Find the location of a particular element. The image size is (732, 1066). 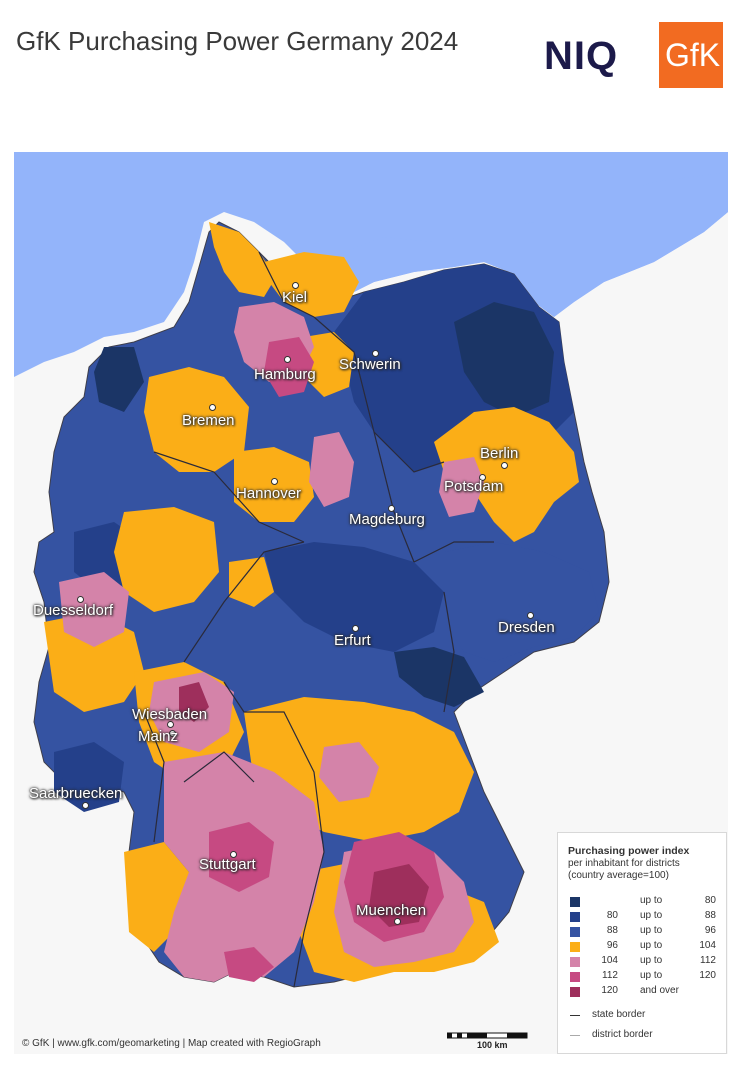

city-label-saarbruecken: Saarbruecken is located at coordinates (76, 793).